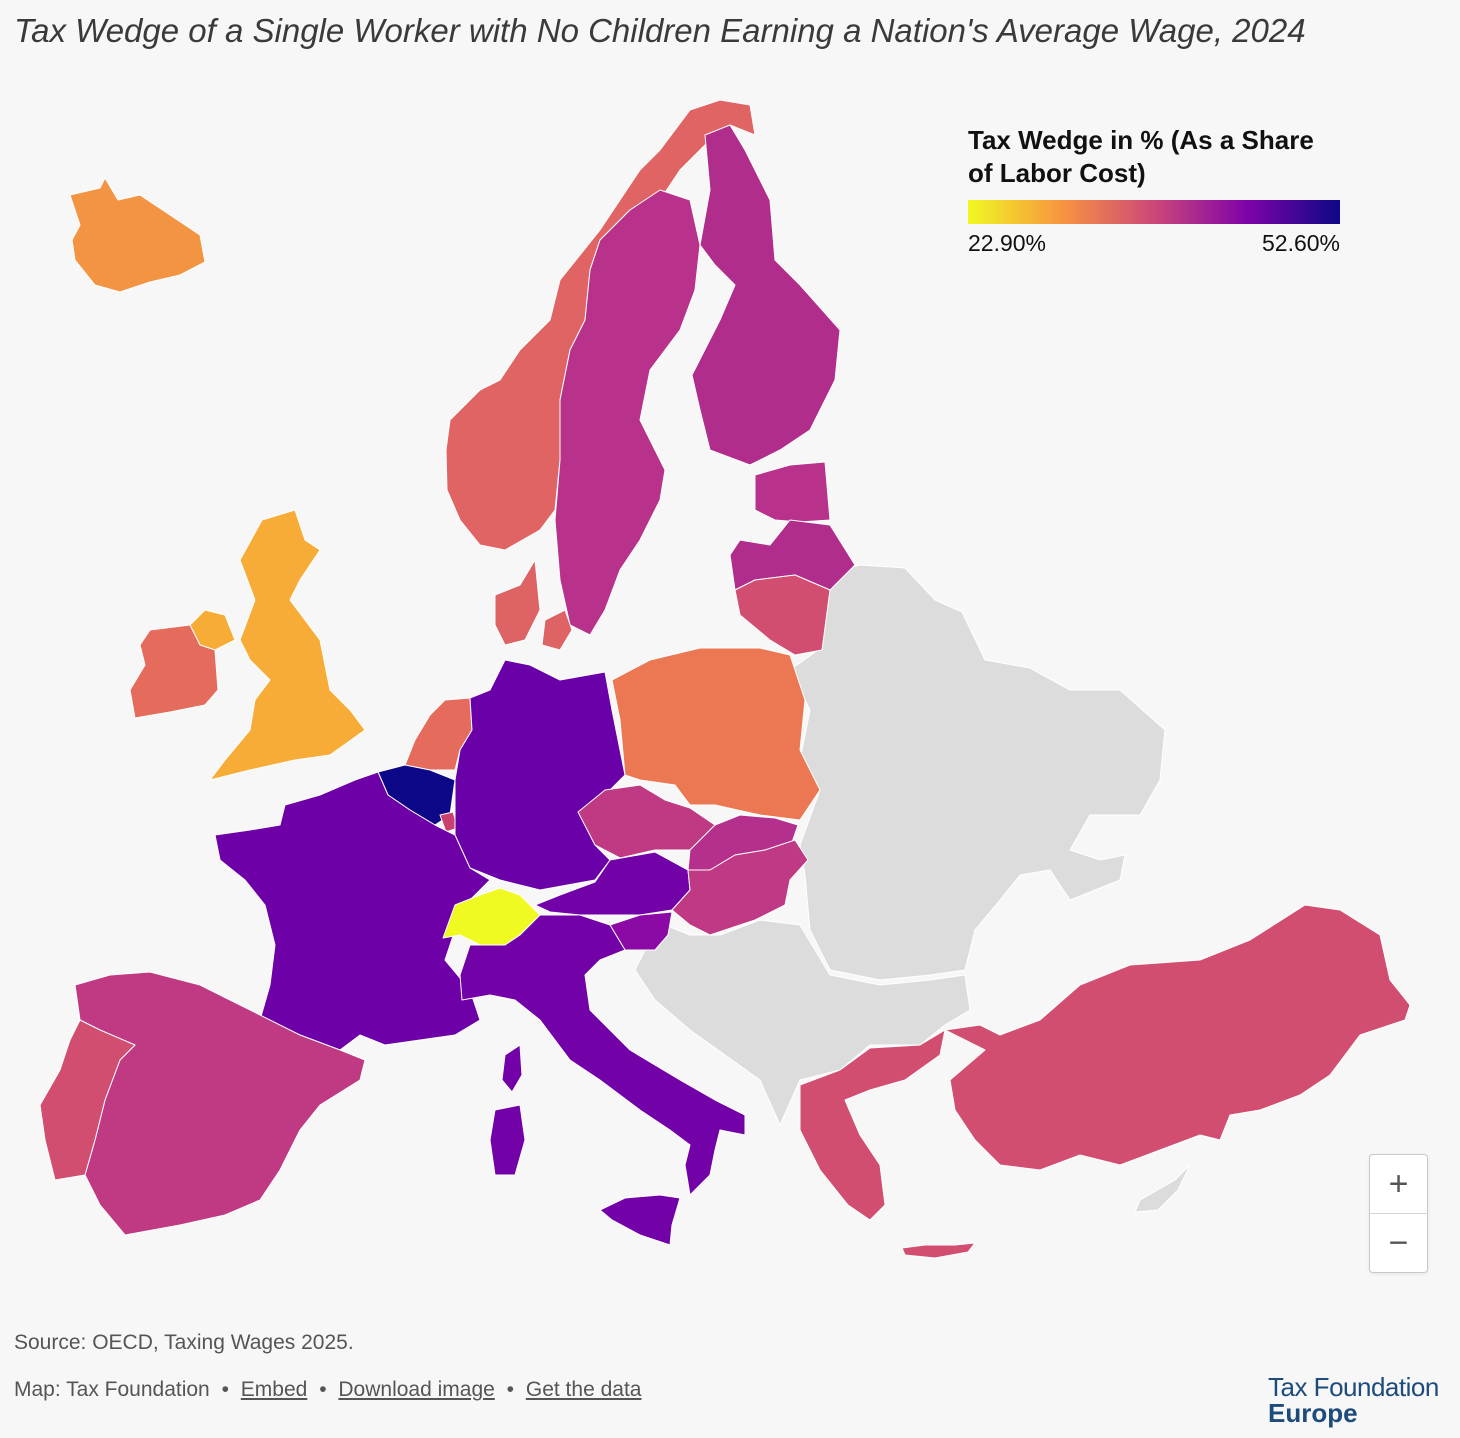 The height and width of the screenshot is (1438, 1460). I want to click on region-hungary, so click(740, 887).